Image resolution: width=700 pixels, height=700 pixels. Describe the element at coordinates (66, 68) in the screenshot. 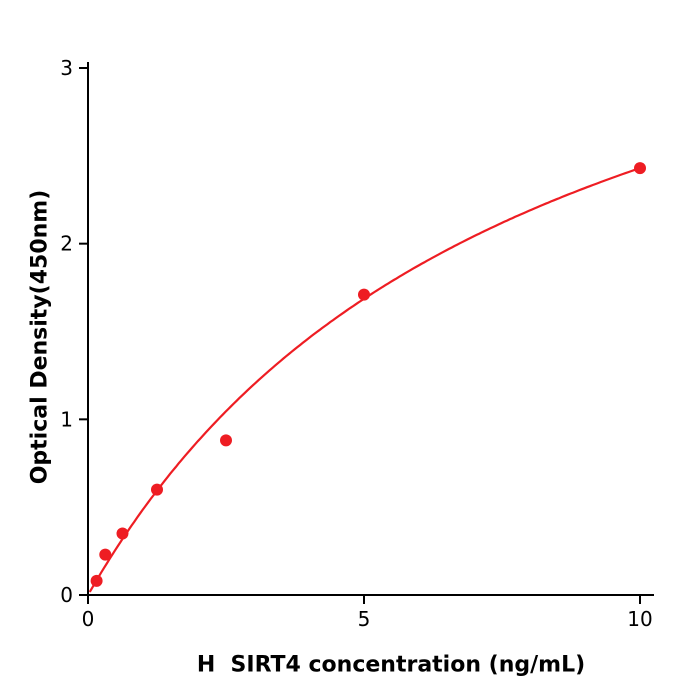

I see `y-tick-label: 3` at that location.